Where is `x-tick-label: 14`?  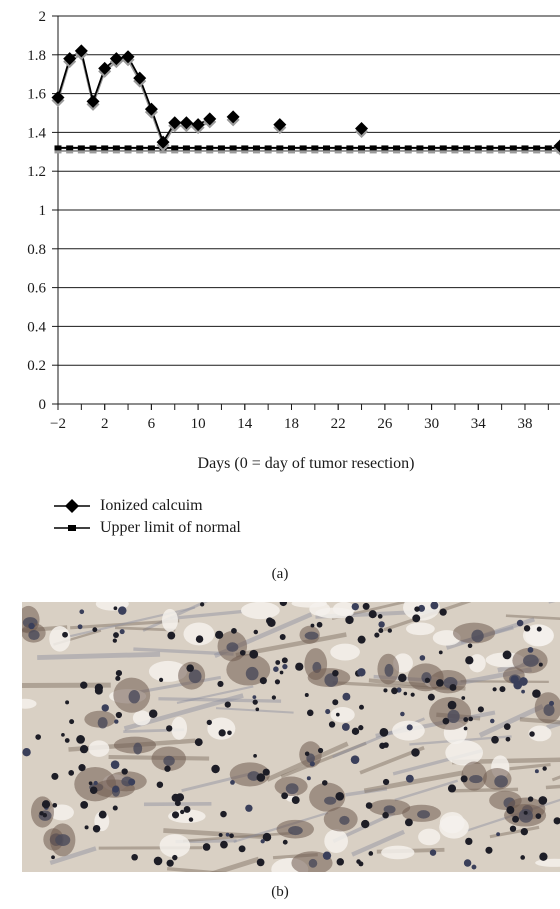 x-tick-label: 14 is located at coordinates (245, 424).